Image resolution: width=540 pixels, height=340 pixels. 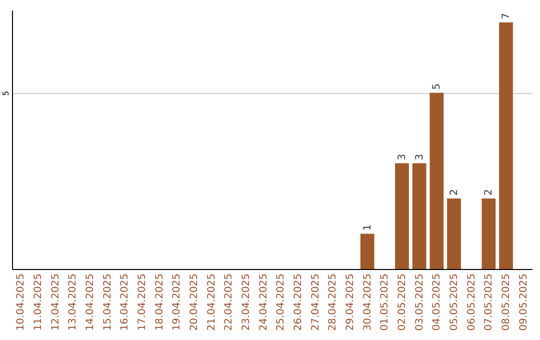 What do you see at coordinates (437, 86) in the screenshot?
I see `data-label: 5` at bounding box center [437, 86].